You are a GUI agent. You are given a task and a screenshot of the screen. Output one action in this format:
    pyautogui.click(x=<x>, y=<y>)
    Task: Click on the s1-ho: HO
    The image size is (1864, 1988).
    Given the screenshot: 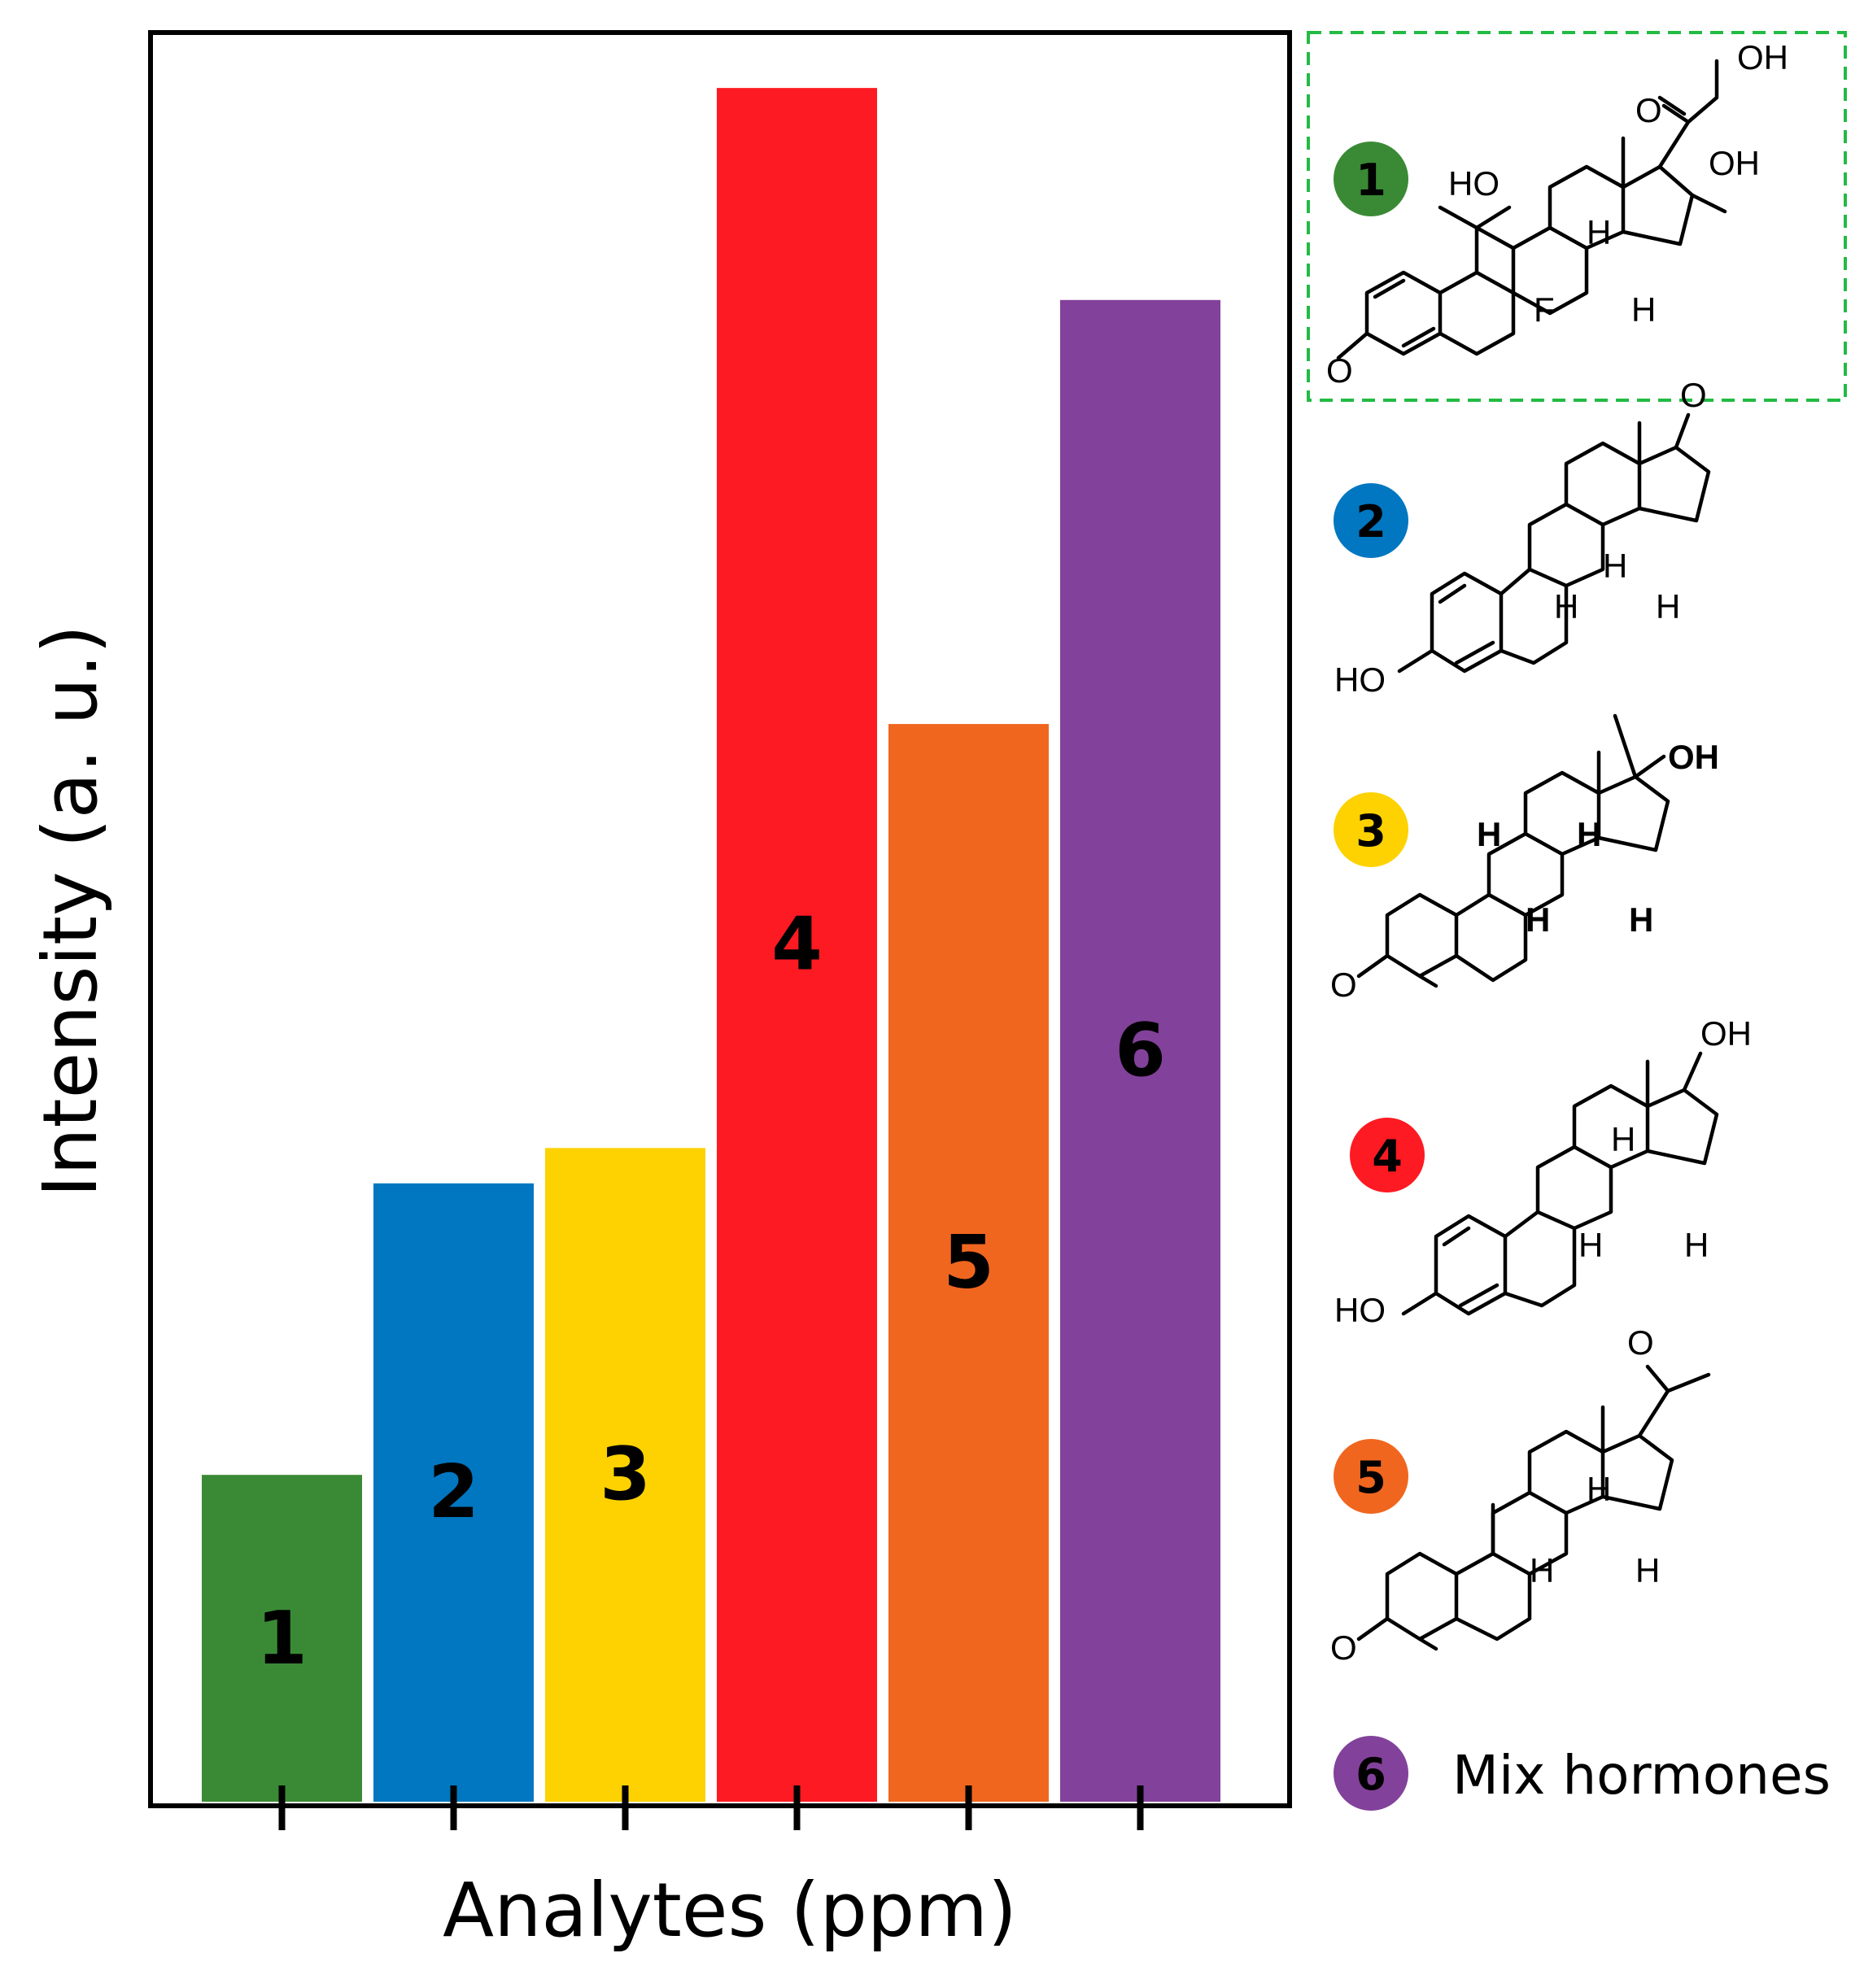 What is the action you would take?
    pyautogui.click(x=1473, y=183)
    